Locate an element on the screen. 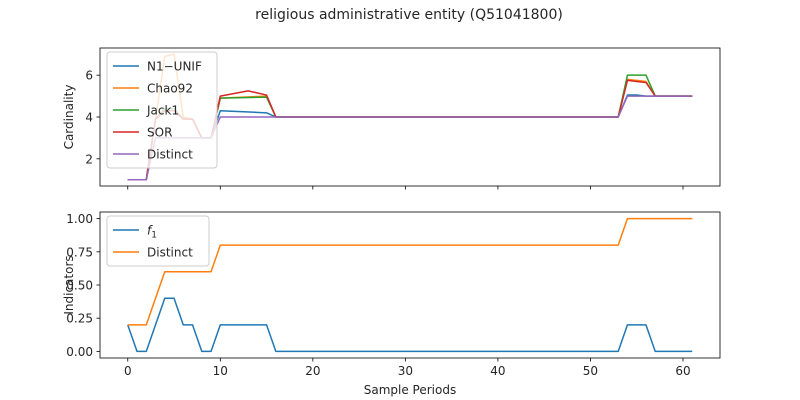  legend-label-sor: SOR is located at coordinates (159, 133).